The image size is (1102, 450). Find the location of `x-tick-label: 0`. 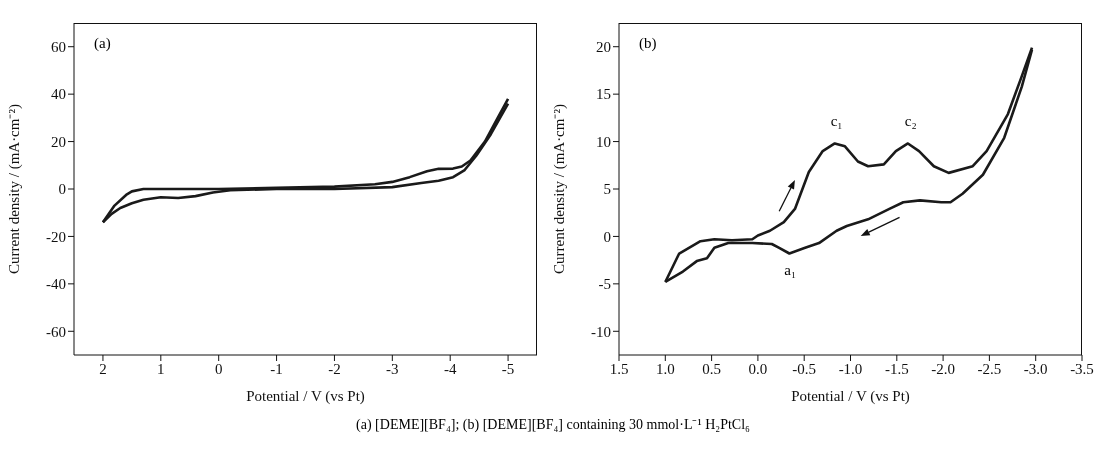

x-tick-label: 0 is located at coordinates (218, 368).